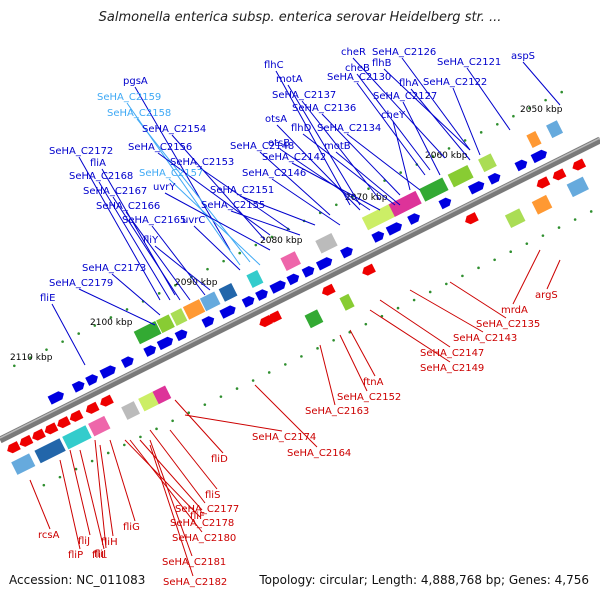 This screenshot has width=600, height=600. I want to click on forward-gene-14-shape, so click(308, 272).